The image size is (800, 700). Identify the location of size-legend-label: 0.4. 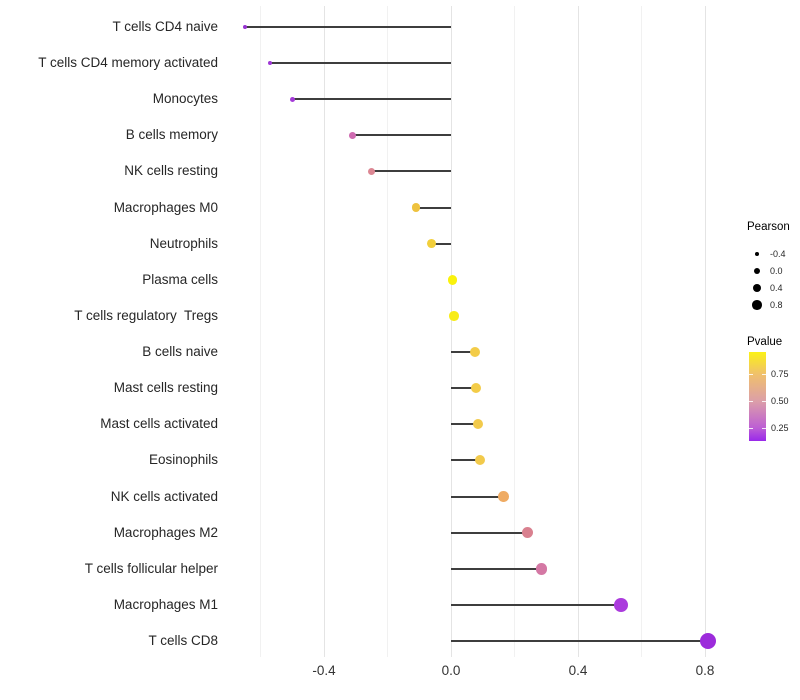
(776, 288).